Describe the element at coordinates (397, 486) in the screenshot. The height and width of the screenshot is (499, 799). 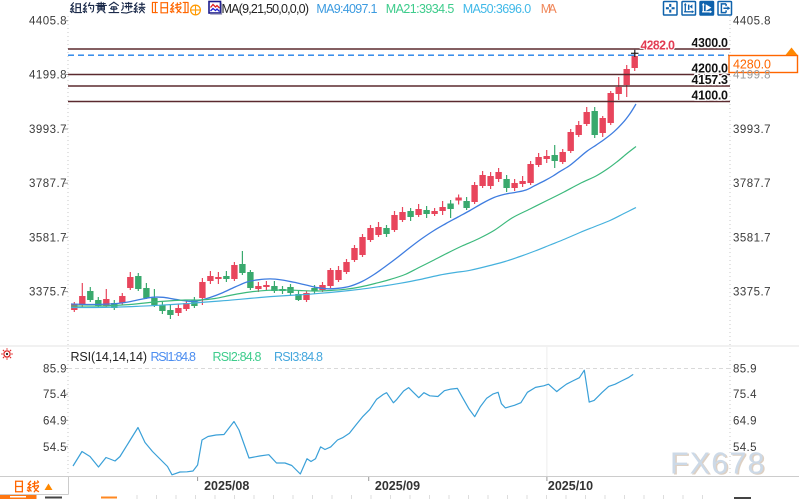
I see `svg-text: 2025/09` at that location.